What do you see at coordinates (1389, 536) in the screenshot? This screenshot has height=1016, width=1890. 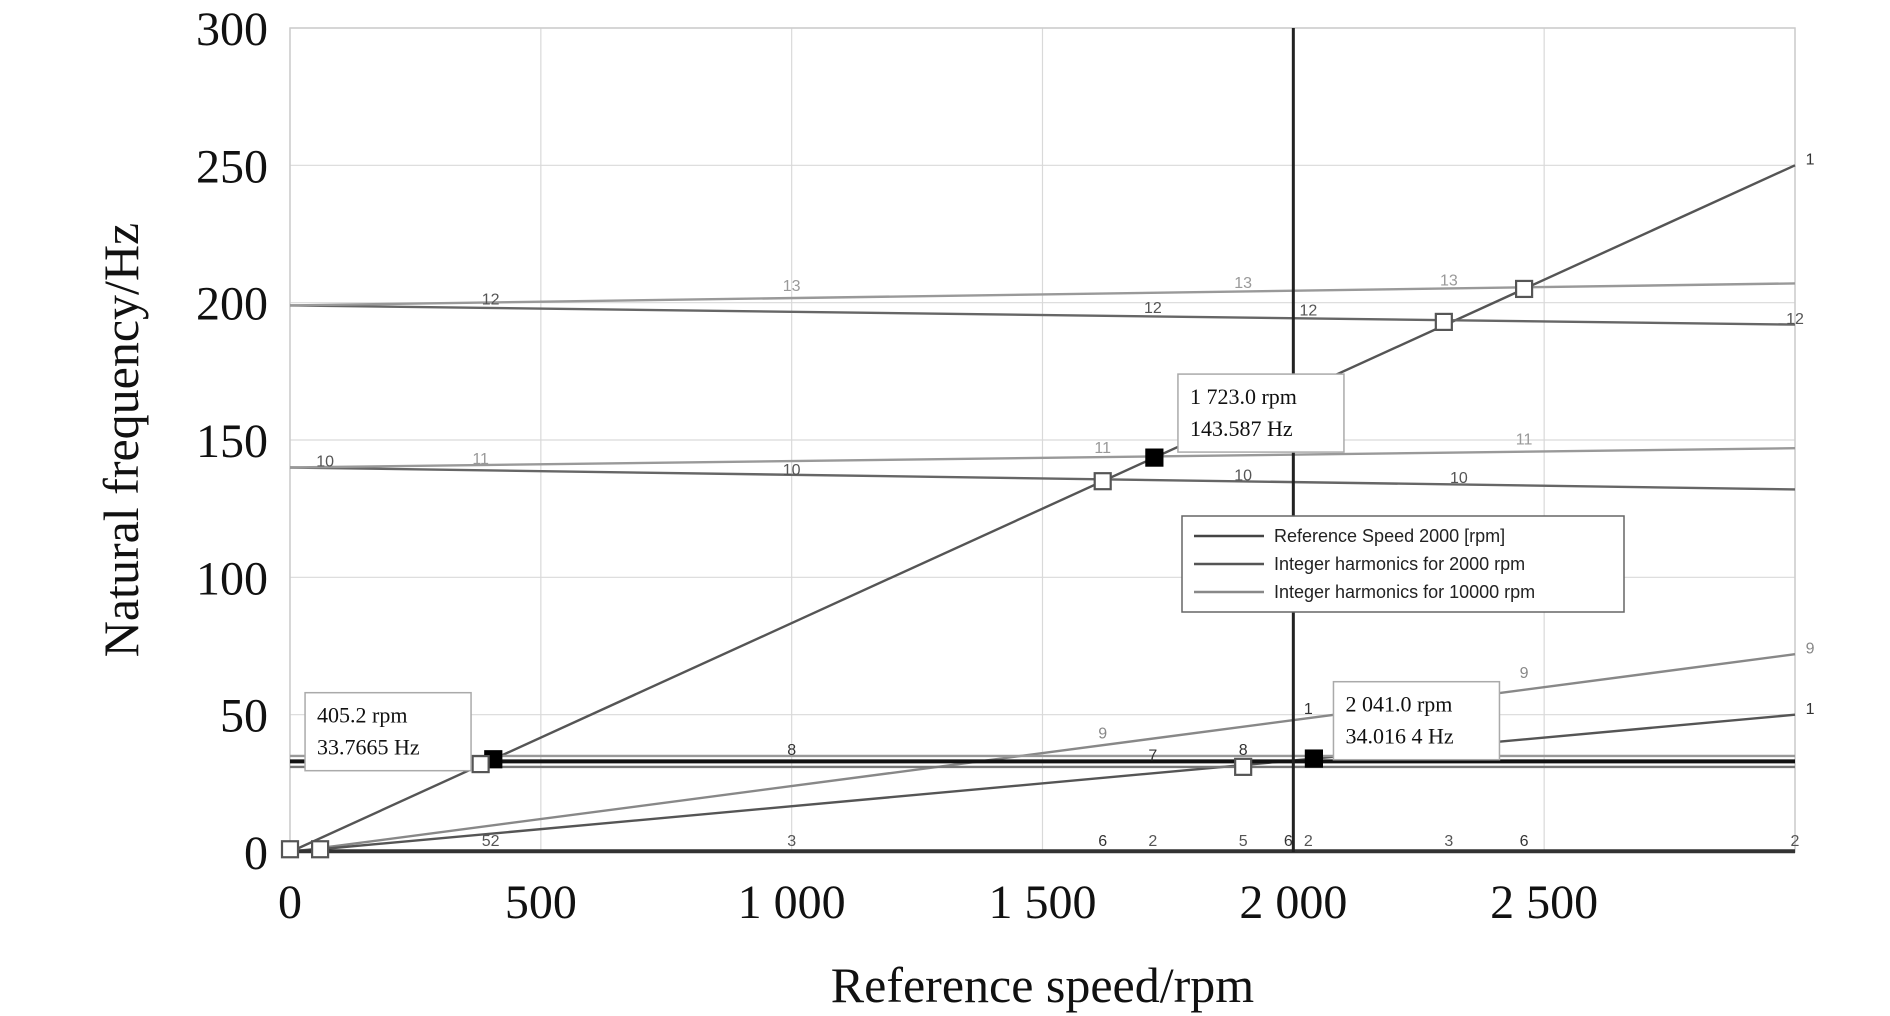 I see `legend-entry-label: Reference Speed 2000 [rpm]` at bounding box center [1389, 536].